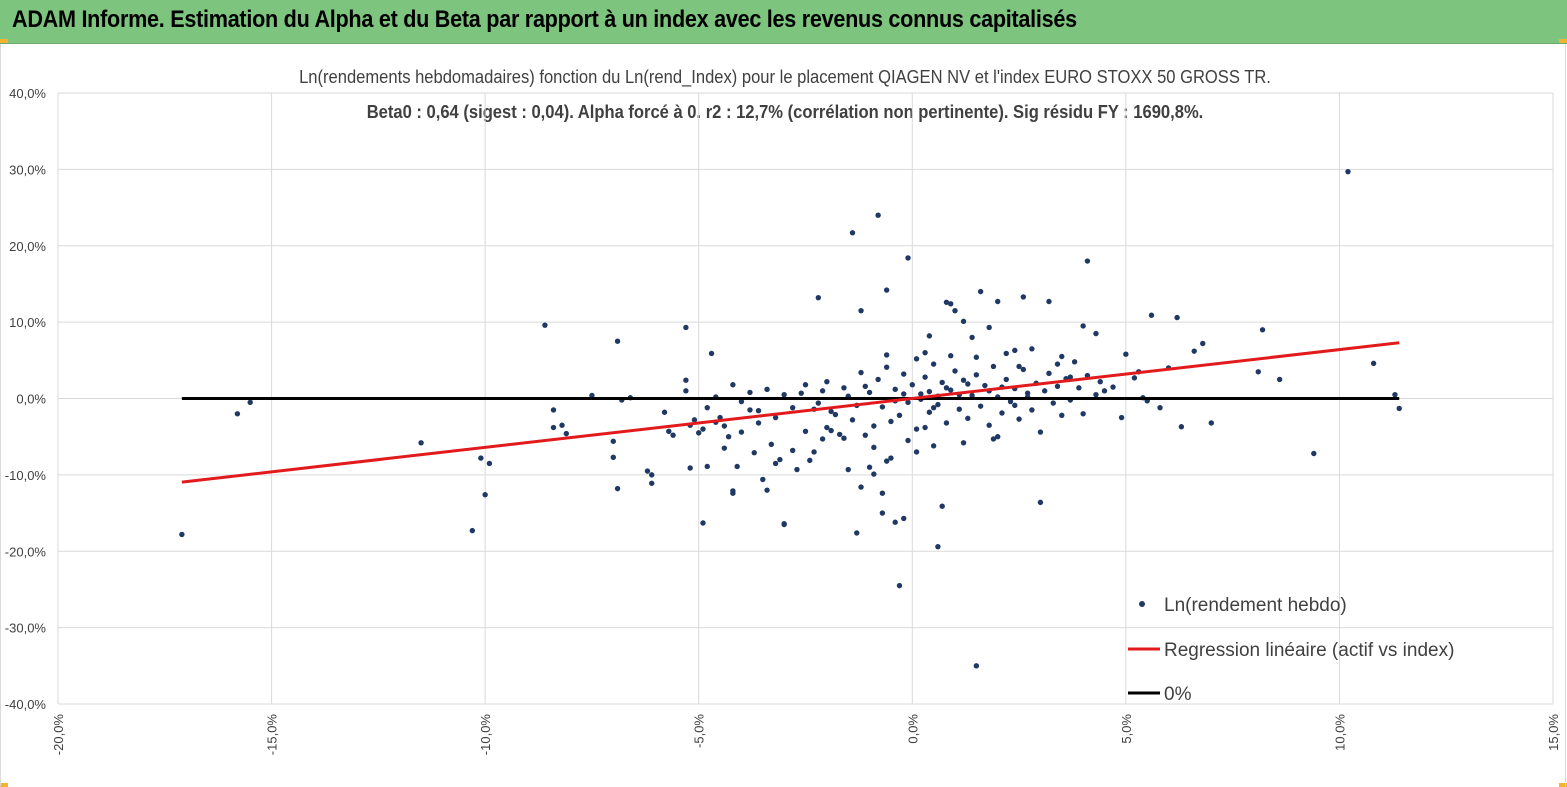 The height and width of the screenshot is (787, 1567). Describe the element at coordinates (27, 246) in the screenshot. I see `y-tick-label: 20,0%` at that location.